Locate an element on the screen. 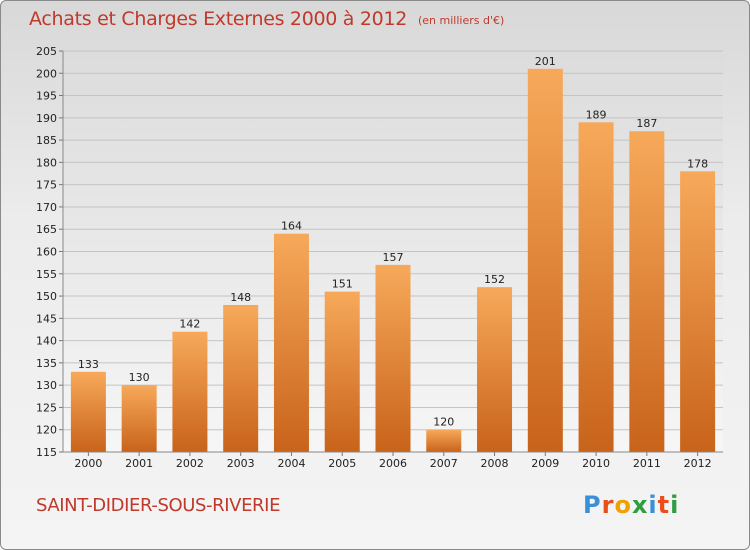  x-tick-label: 2007 is located at coordinates (444, 463).